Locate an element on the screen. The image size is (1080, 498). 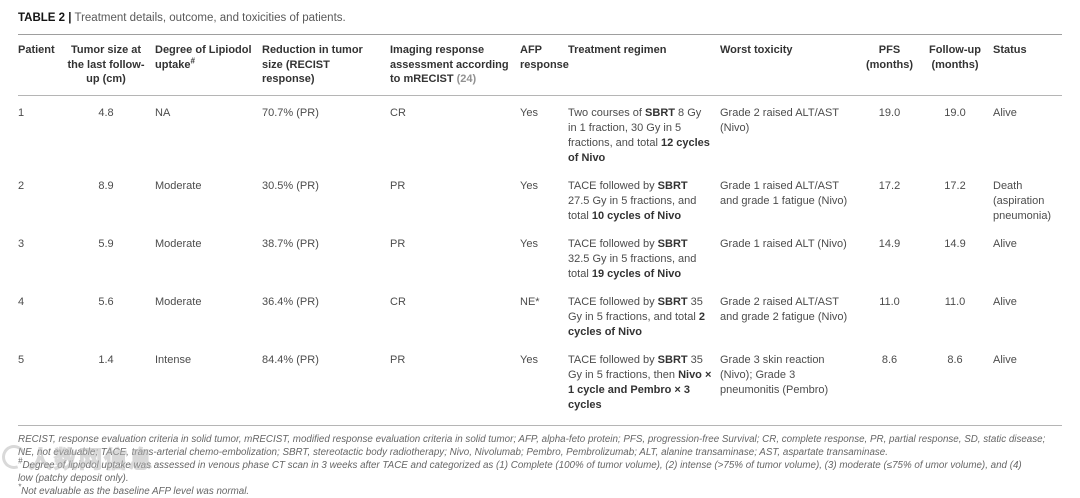
col-header-6: Treatment regimen is located at coordinates (644, 65).